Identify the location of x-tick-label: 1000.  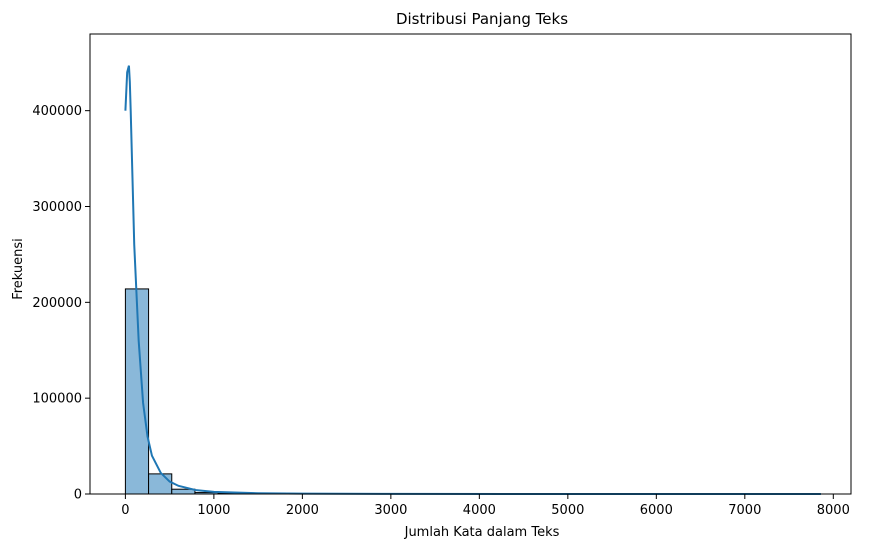
(213, 510).